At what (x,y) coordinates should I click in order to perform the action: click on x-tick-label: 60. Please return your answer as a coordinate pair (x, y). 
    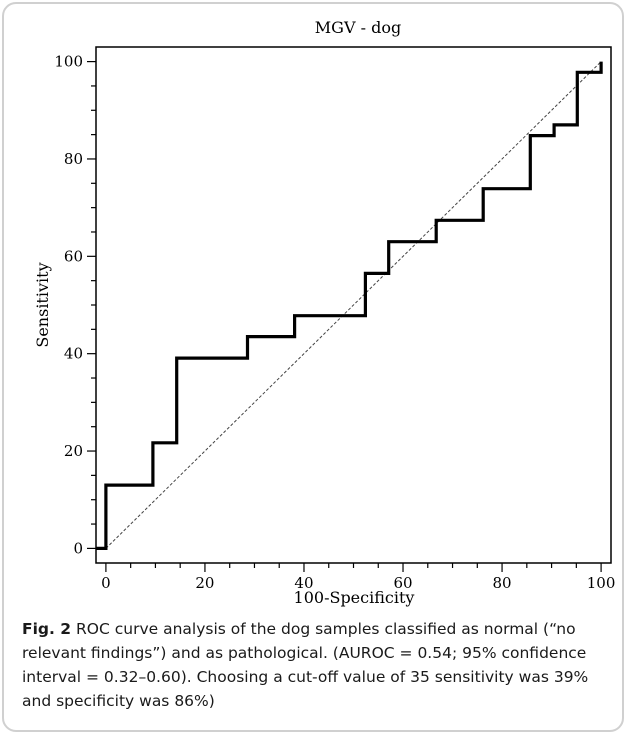
    Looking at the image, I should click on (402, 583).